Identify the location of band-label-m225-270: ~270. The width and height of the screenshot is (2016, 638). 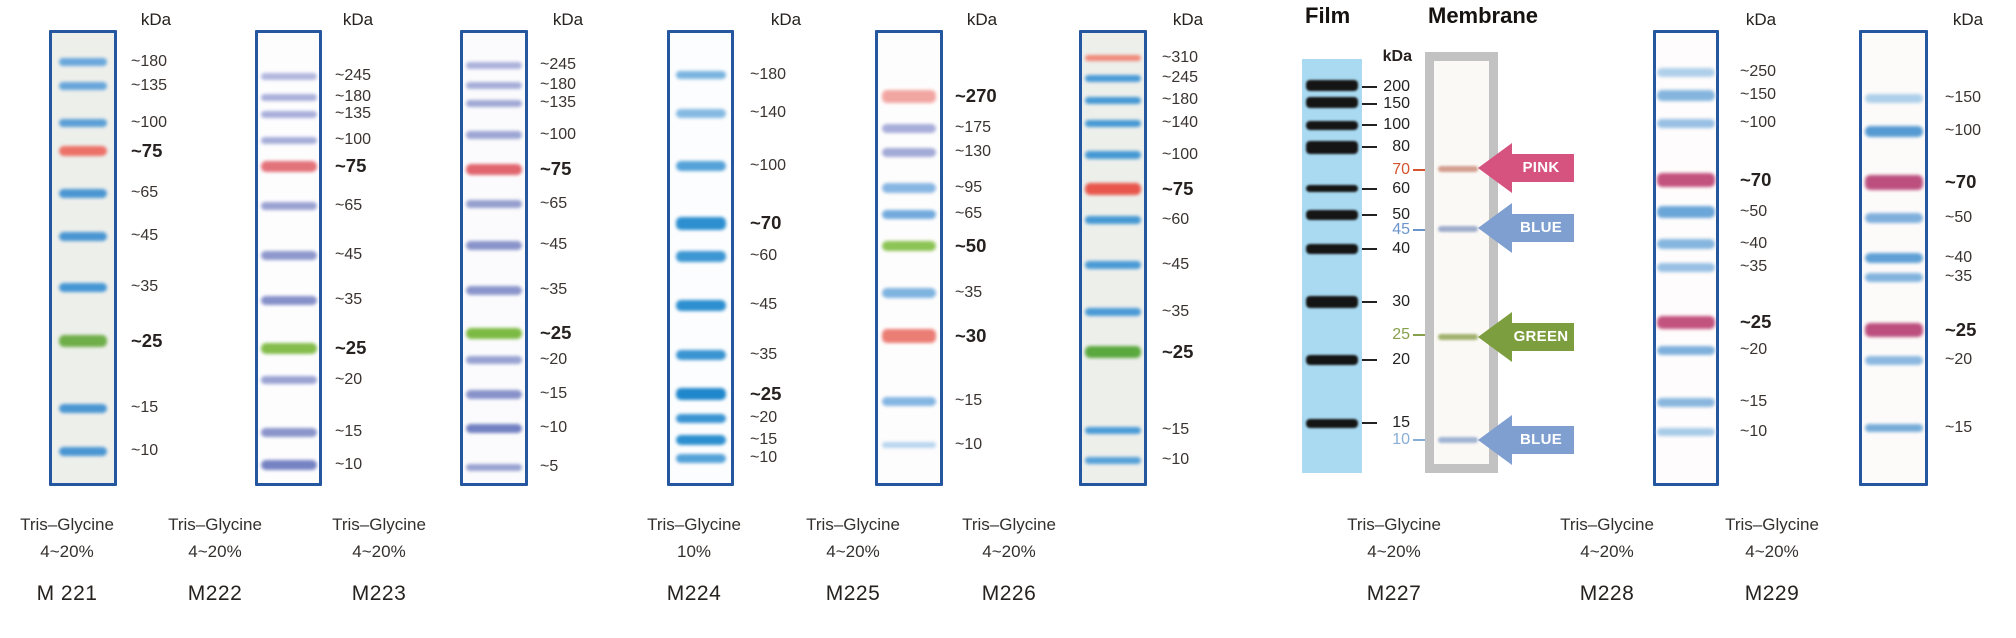
(976, 95).